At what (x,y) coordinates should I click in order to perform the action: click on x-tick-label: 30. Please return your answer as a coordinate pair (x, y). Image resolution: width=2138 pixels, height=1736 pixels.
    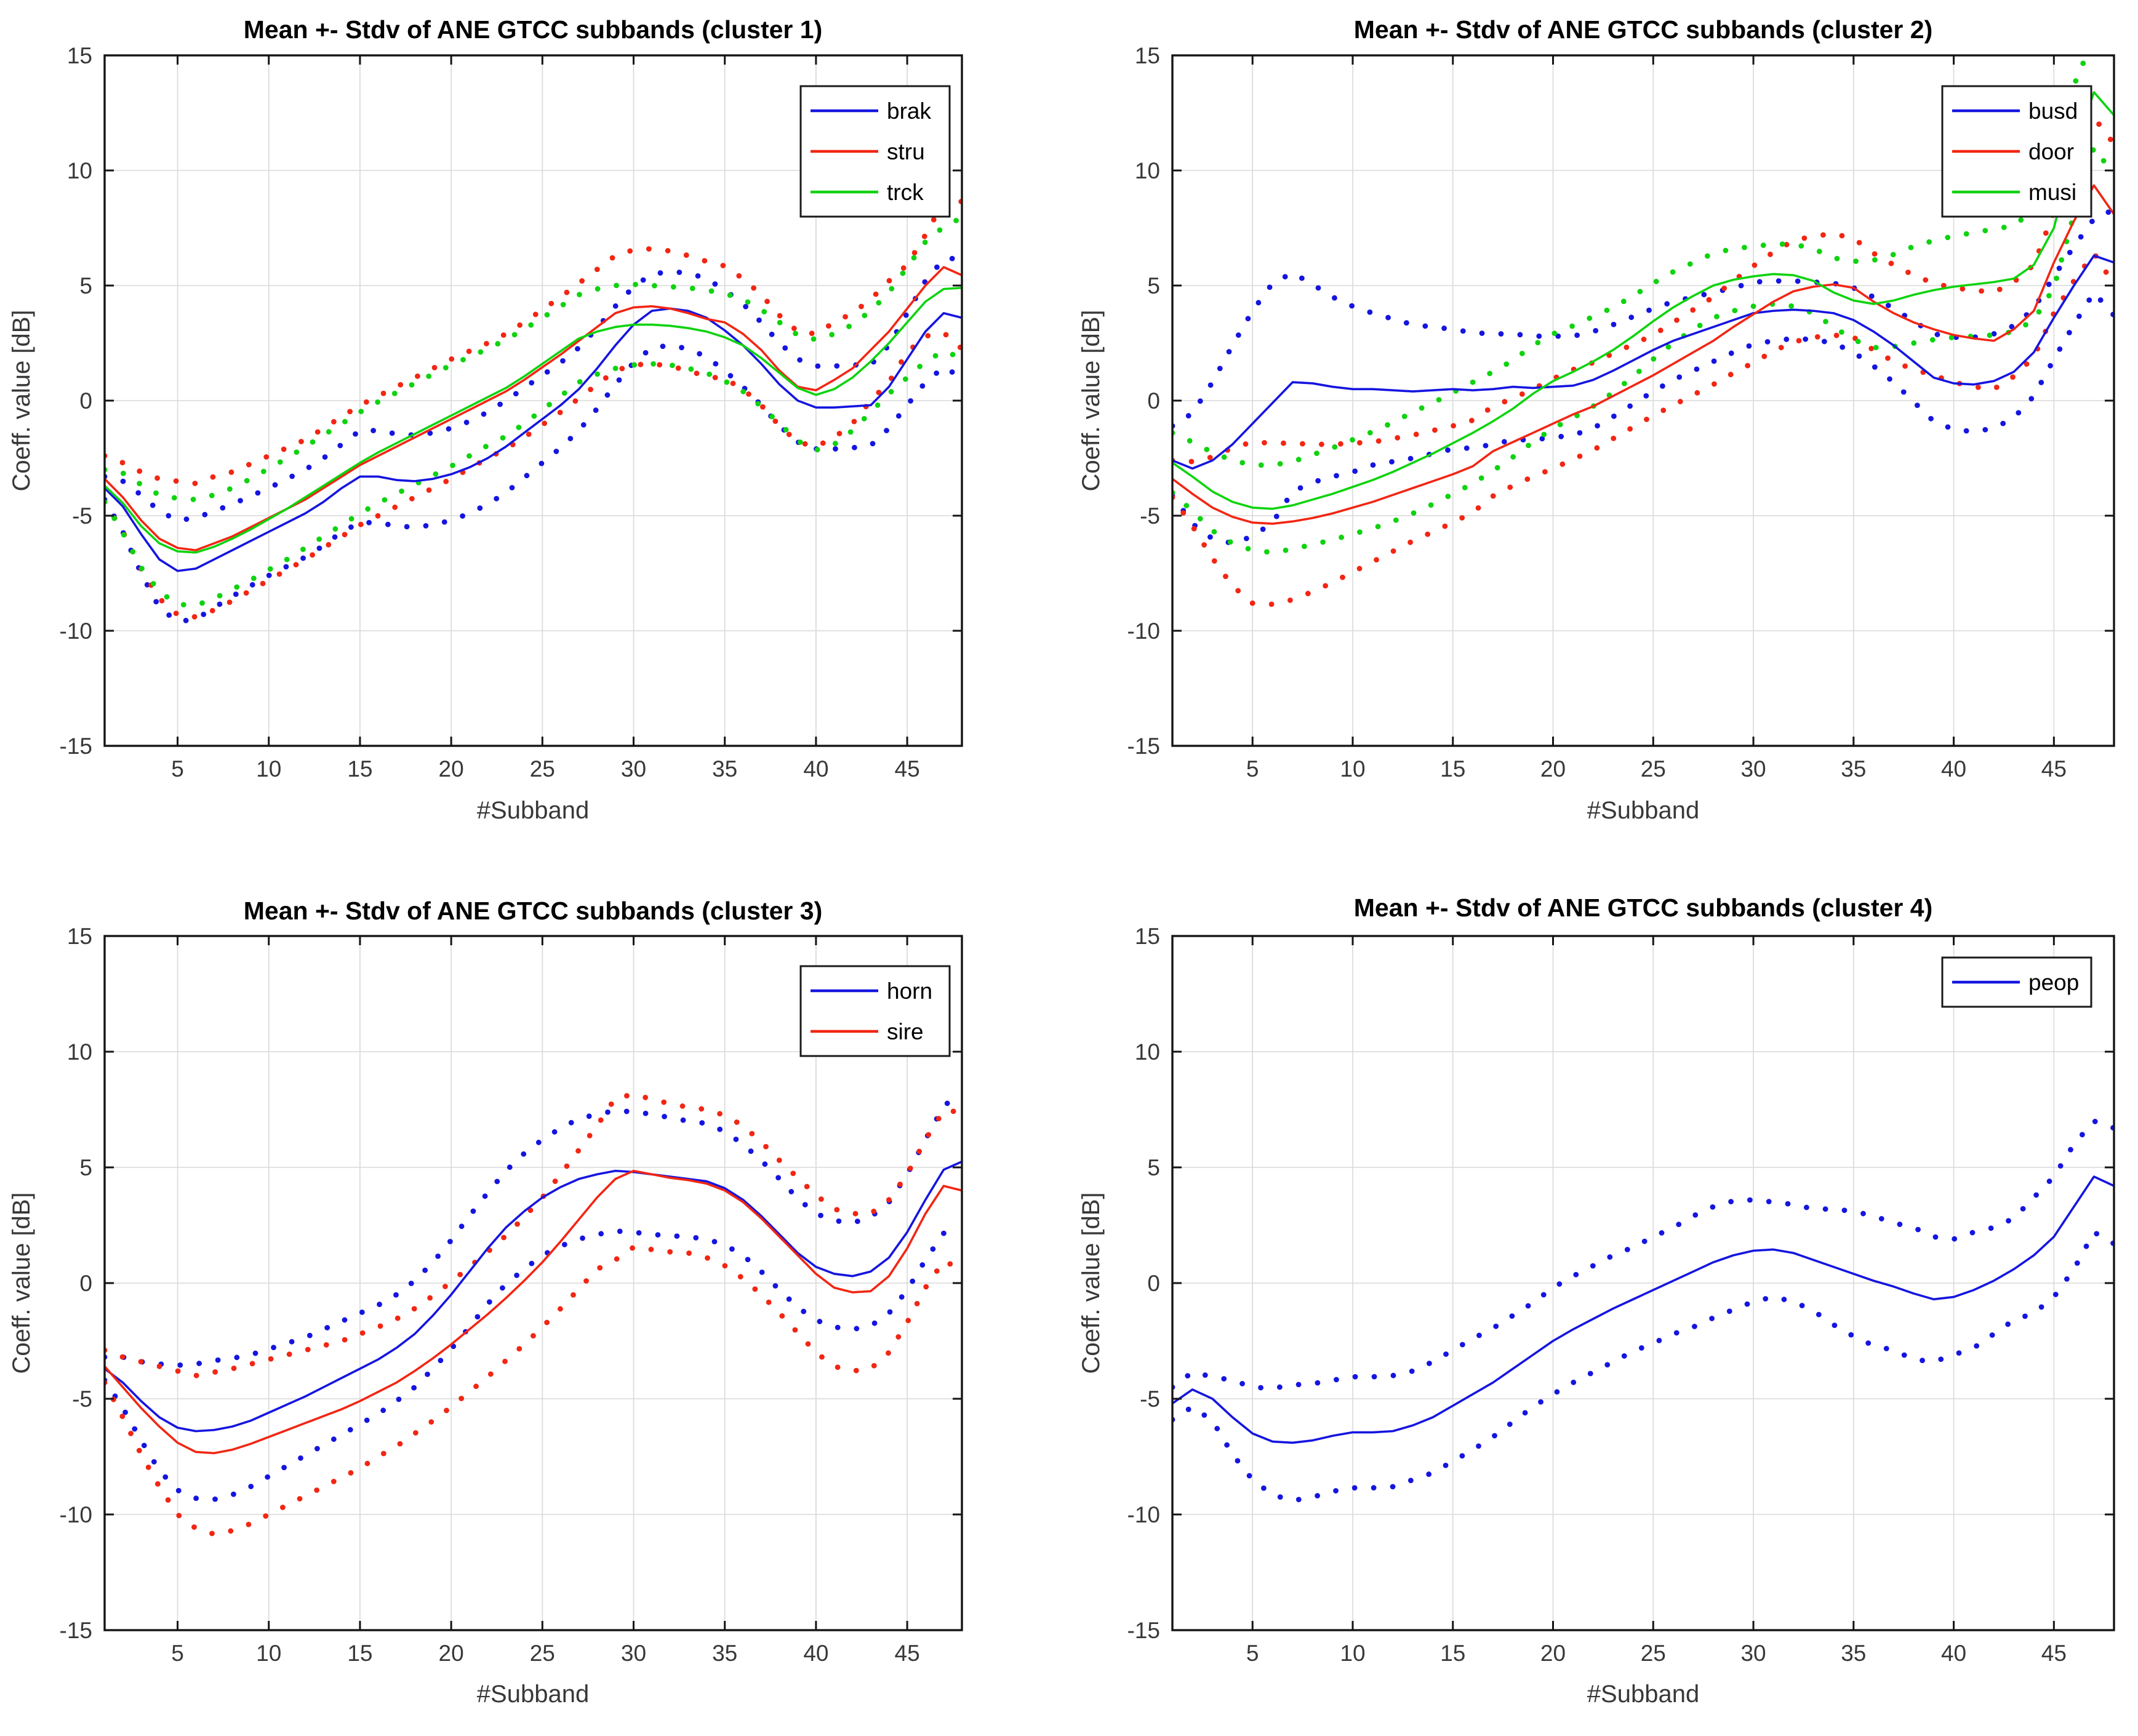
    Looking at the image, I should click on (1753, 769).